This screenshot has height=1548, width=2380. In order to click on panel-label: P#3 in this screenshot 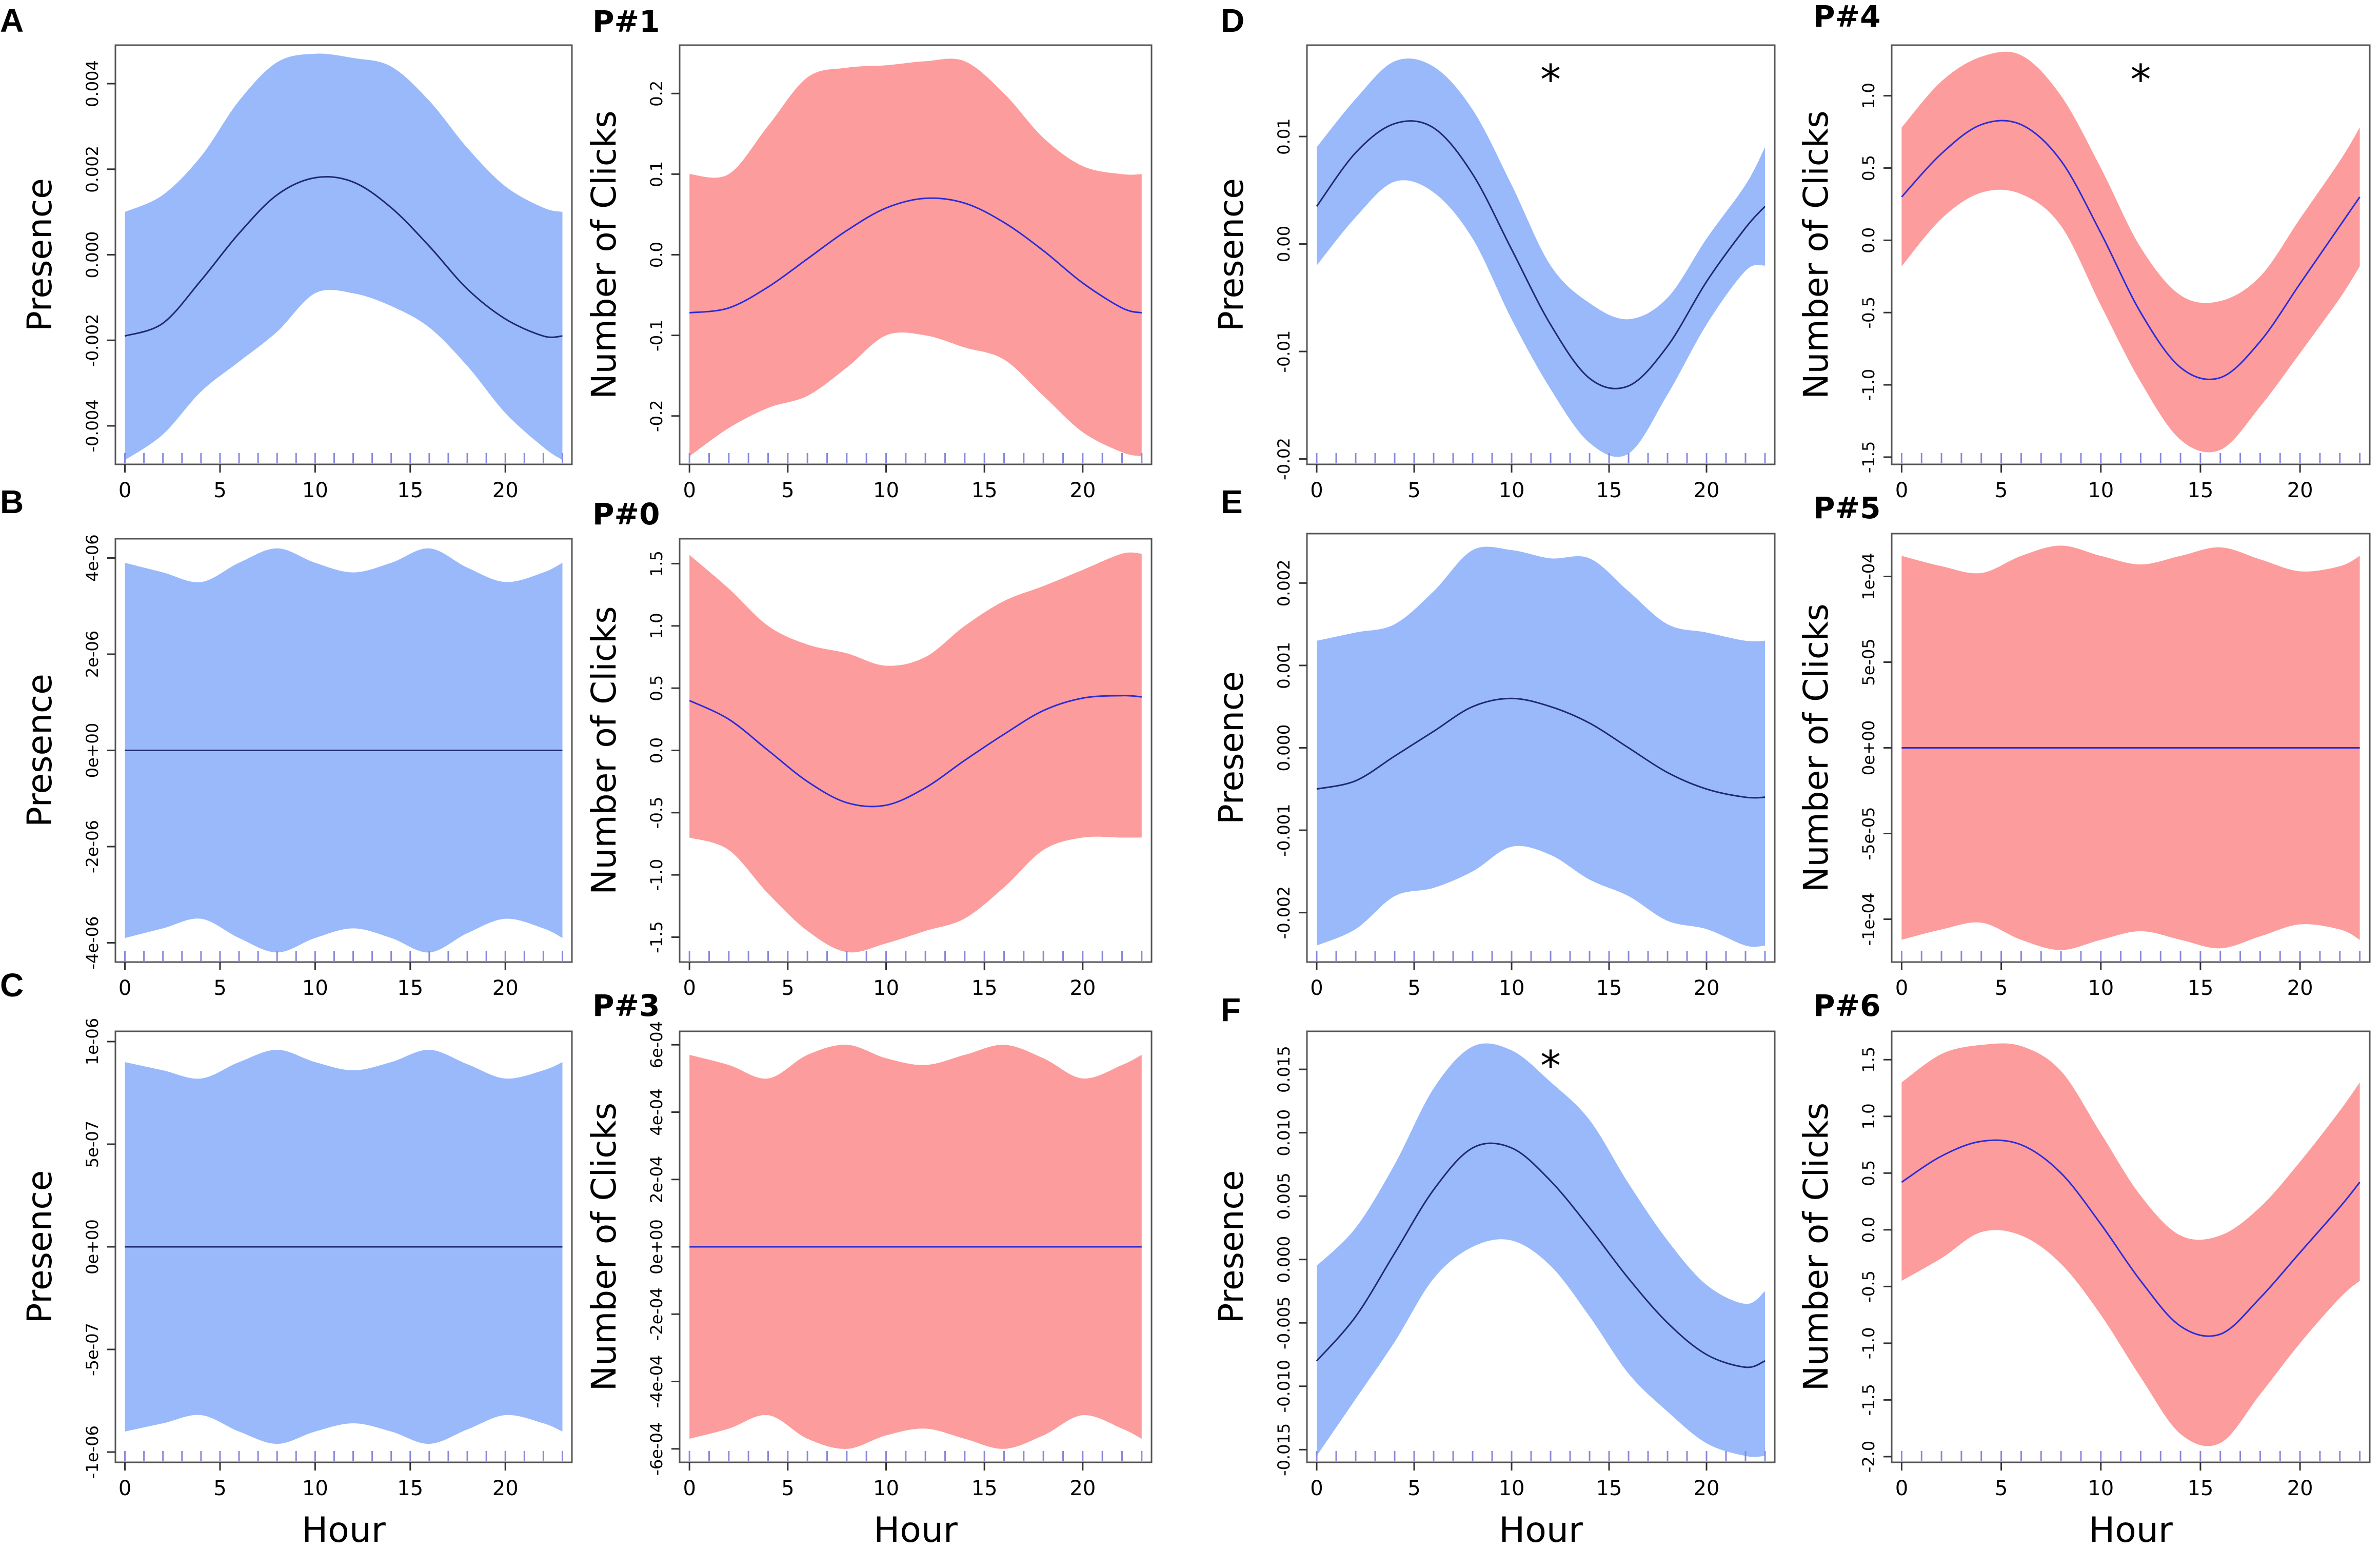, I will do `click(626, 1005)`.